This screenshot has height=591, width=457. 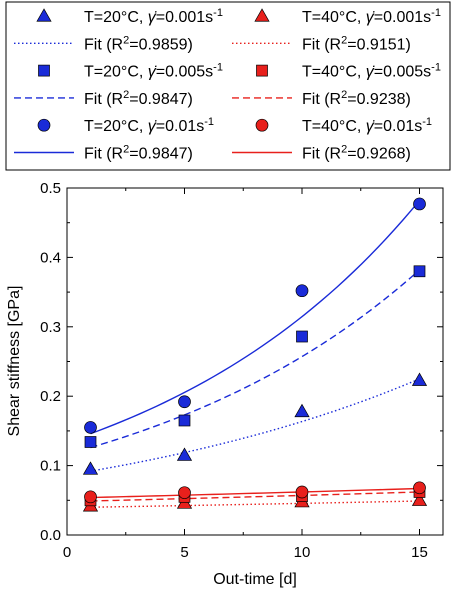 I want to click on legend-label: Fit (R2=0.9268), so click(x=356, y=153).